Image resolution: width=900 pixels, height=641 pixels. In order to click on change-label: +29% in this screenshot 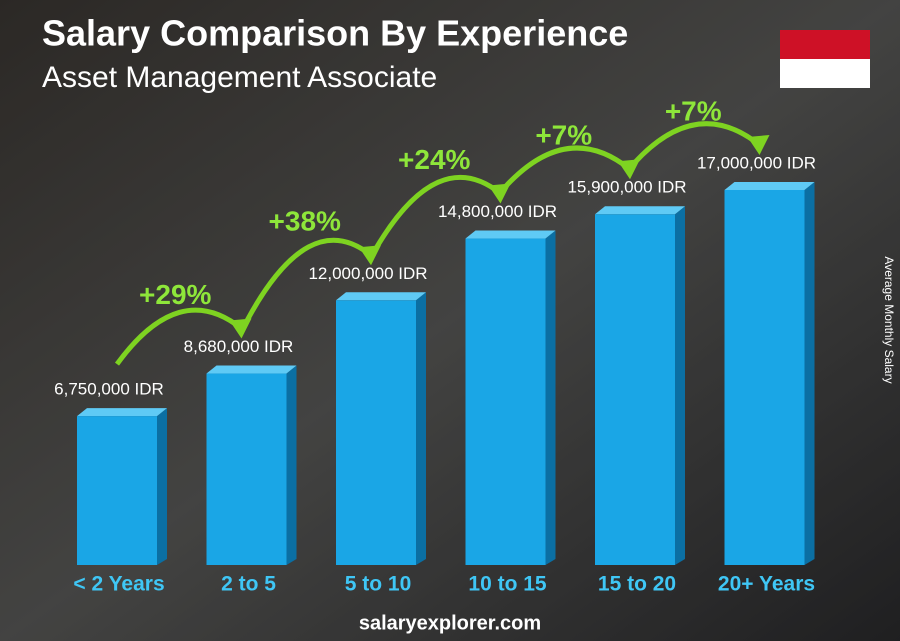, I will do `click(175, 294)`.